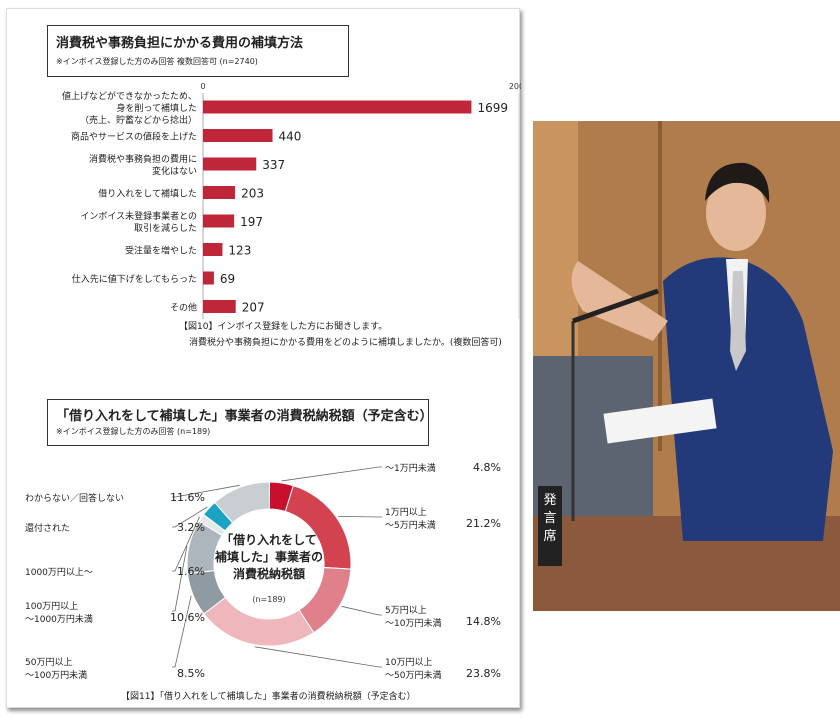  I want to click on slice-label: 5万円以上, so click(406, 610).